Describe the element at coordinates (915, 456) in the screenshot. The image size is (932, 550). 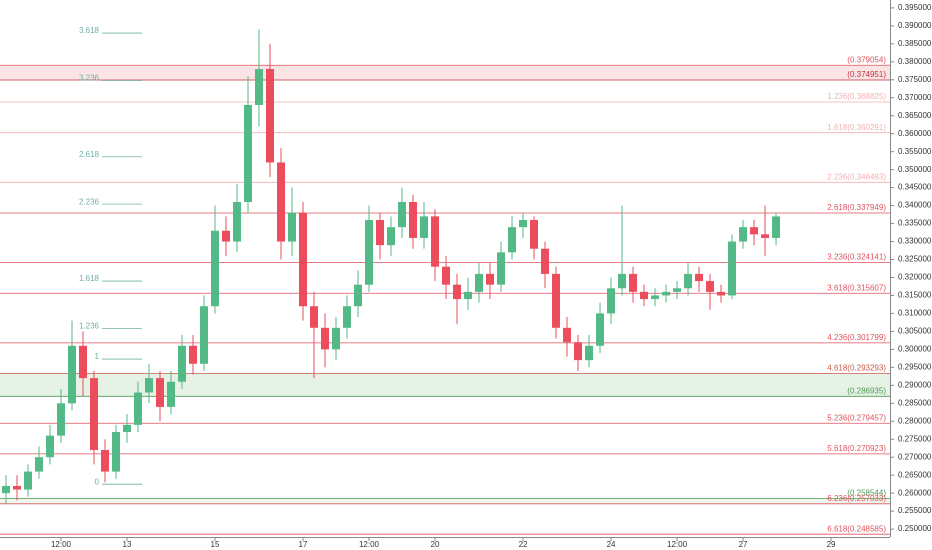
I see `y-tick-label: 0.270000` at that location.